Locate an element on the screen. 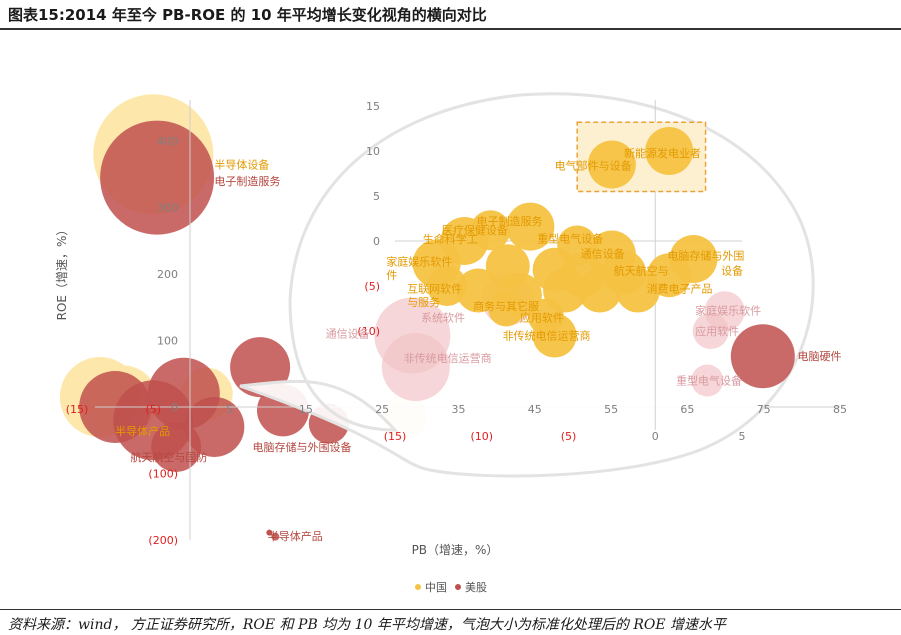  figure-header: 图表15:2014 年至今 PB-ROE 的 10 年平均增长变化视角的横向对比 is located at coordinates (450, 14).